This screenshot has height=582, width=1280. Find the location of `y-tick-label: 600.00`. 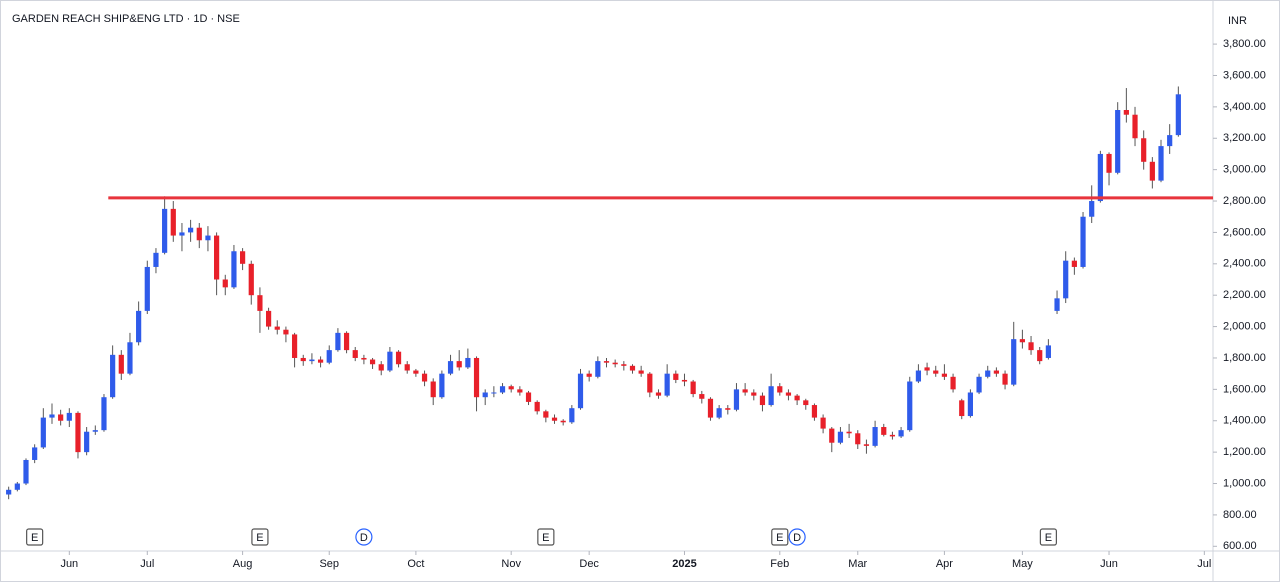

y-tick-label: 600.00 is located at coordinates (1240, 546).